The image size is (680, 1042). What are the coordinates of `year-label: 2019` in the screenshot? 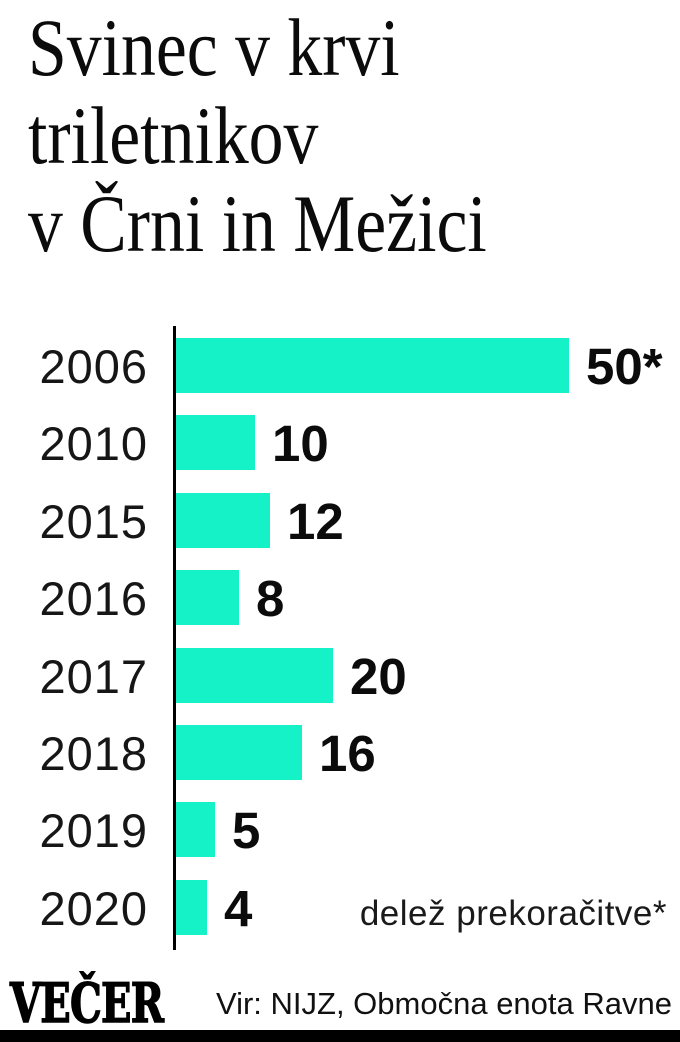 It's located at (93, 830).